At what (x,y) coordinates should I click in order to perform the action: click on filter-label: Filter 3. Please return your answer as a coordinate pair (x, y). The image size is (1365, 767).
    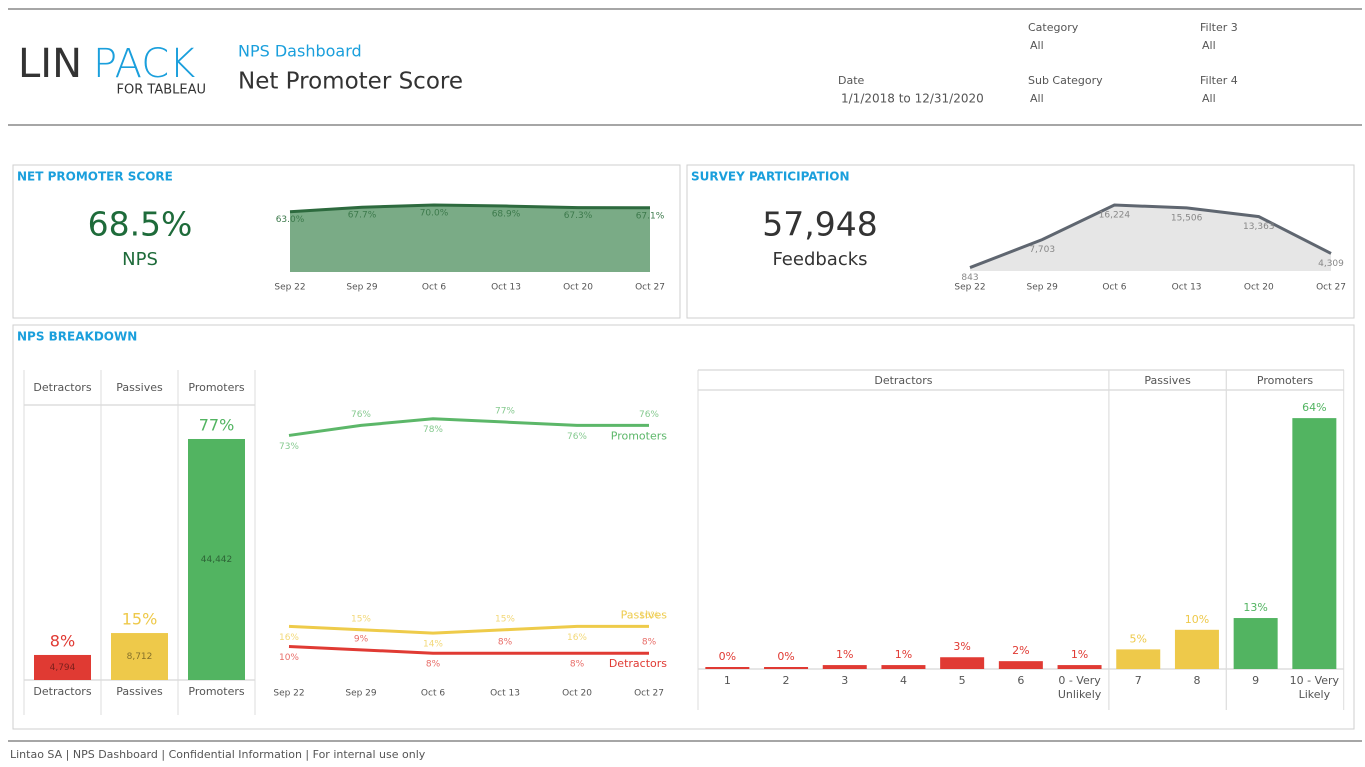
    Looking at the image, I should click on (1219, 27).